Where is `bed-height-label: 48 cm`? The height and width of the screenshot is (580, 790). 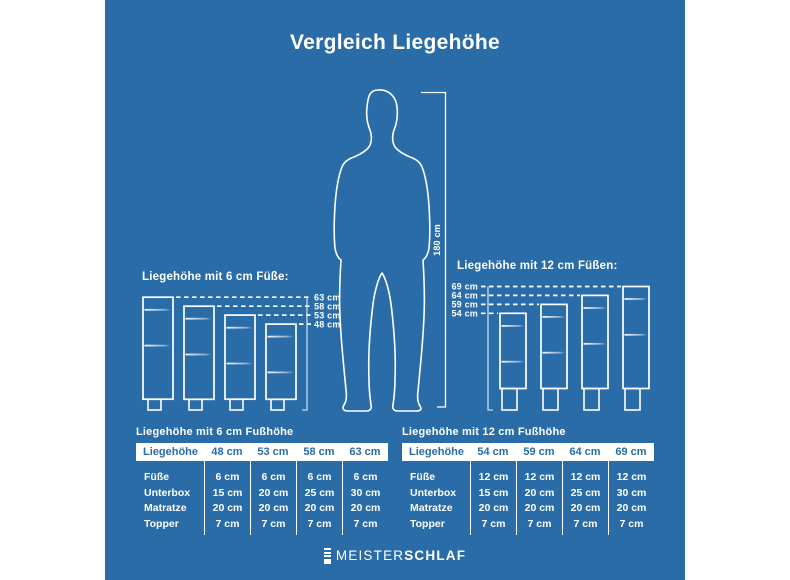 bed-height-label: 48 cm is located at coordinates (327, 324).